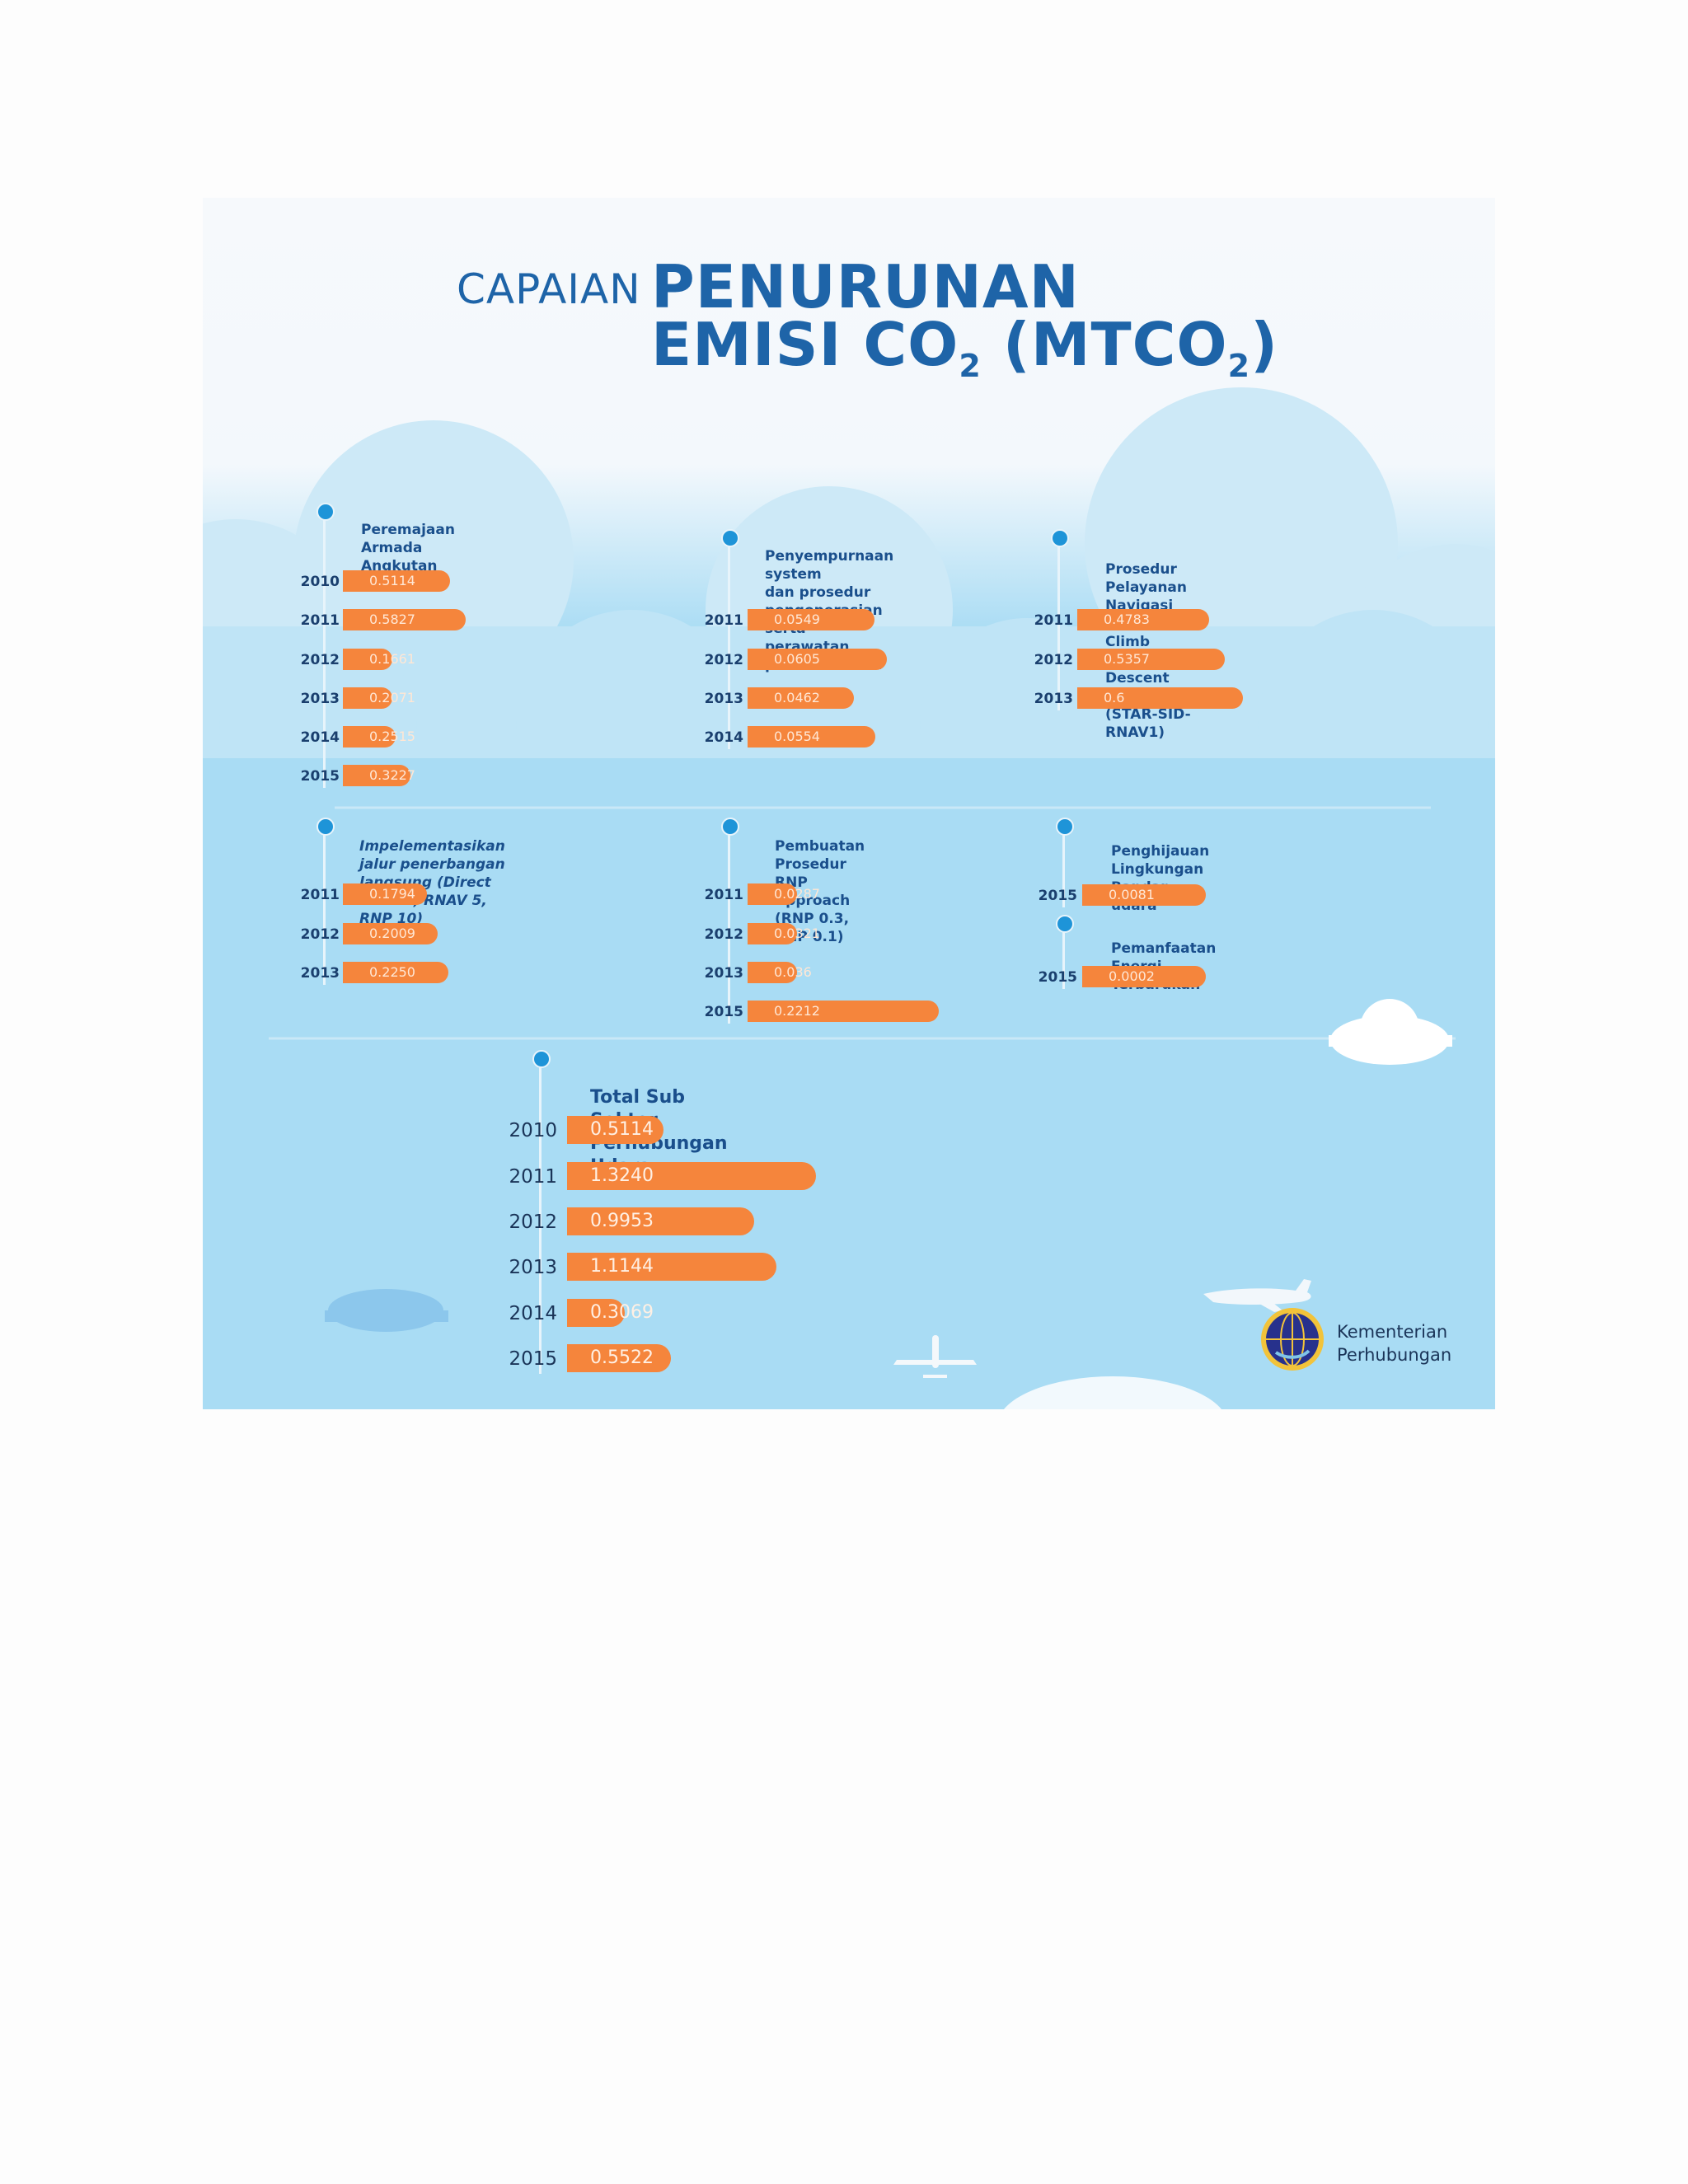  What do you see at coordinates (797, 894) in the screenshot?
I see `bar-value-label: 0.0287` at bounding box center [797, 894].